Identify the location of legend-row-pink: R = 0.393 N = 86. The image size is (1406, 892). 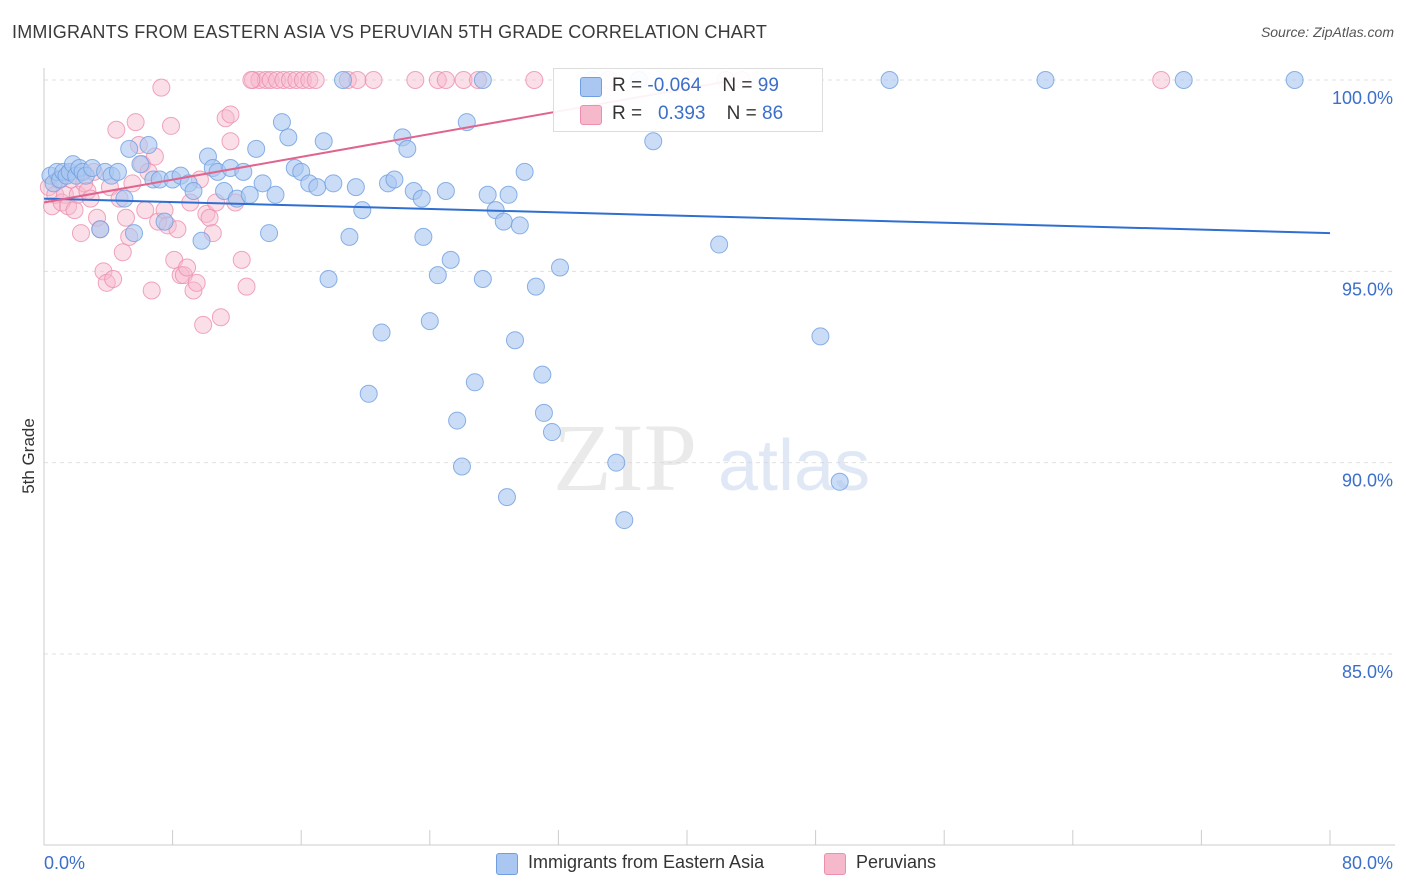
(688, 115).